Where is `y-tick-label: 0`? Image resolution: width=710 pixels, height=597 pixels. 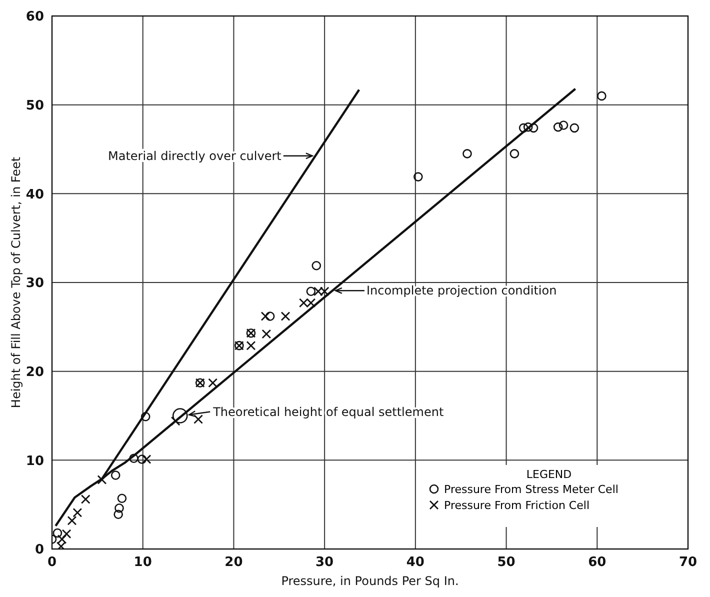
y-tick-label: 0 is located at coordinates (39, 550).